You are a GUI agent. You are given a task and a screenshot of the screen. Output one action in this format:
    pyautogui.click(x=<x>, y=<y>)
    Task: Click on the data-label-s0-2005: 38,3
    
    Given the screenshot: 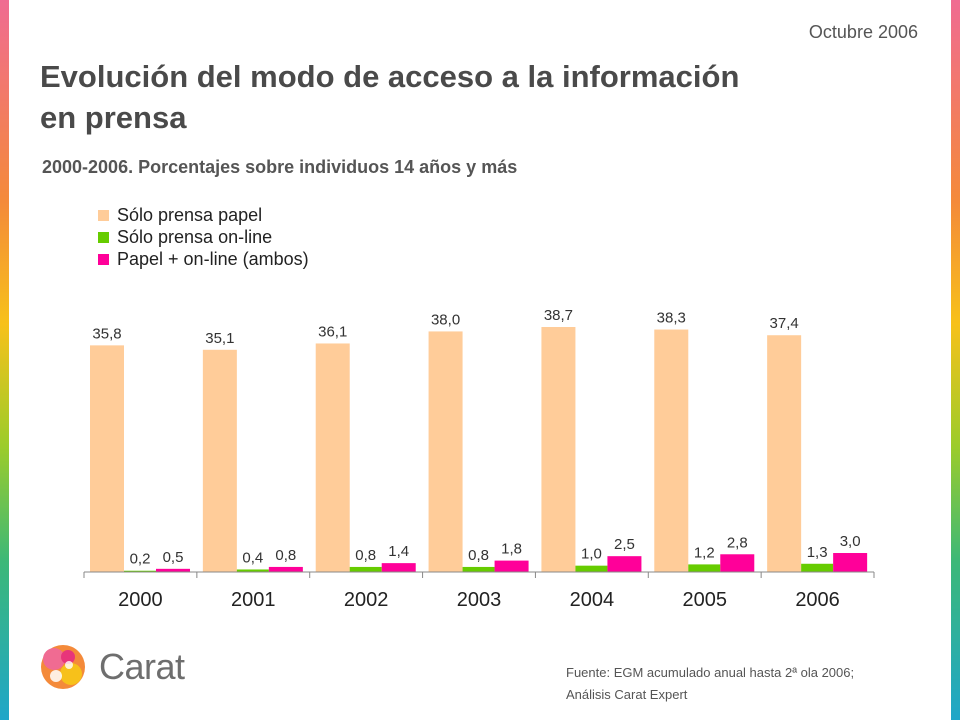 What is the action you would take?
    pyautogui.click(x=671, y=318)
    